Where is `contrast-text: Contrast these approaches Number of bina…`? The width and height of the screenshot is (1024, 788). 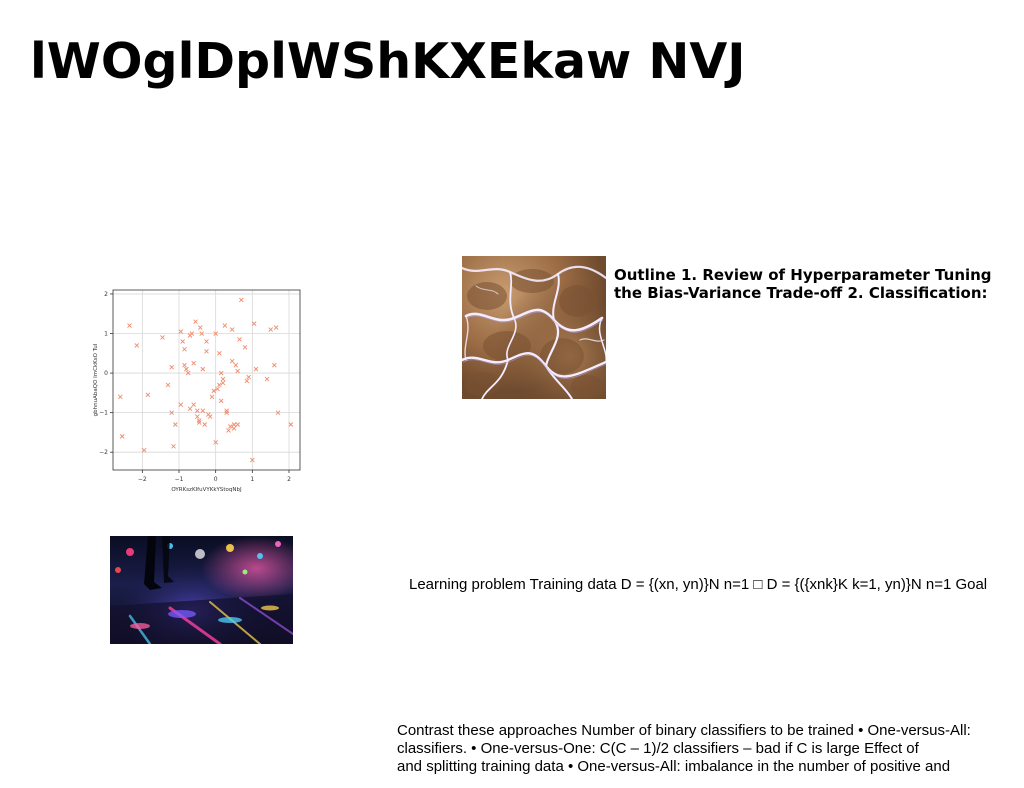 contrast-text: Contrast these approaches Number of bina… is located at coordinates (709, 749).